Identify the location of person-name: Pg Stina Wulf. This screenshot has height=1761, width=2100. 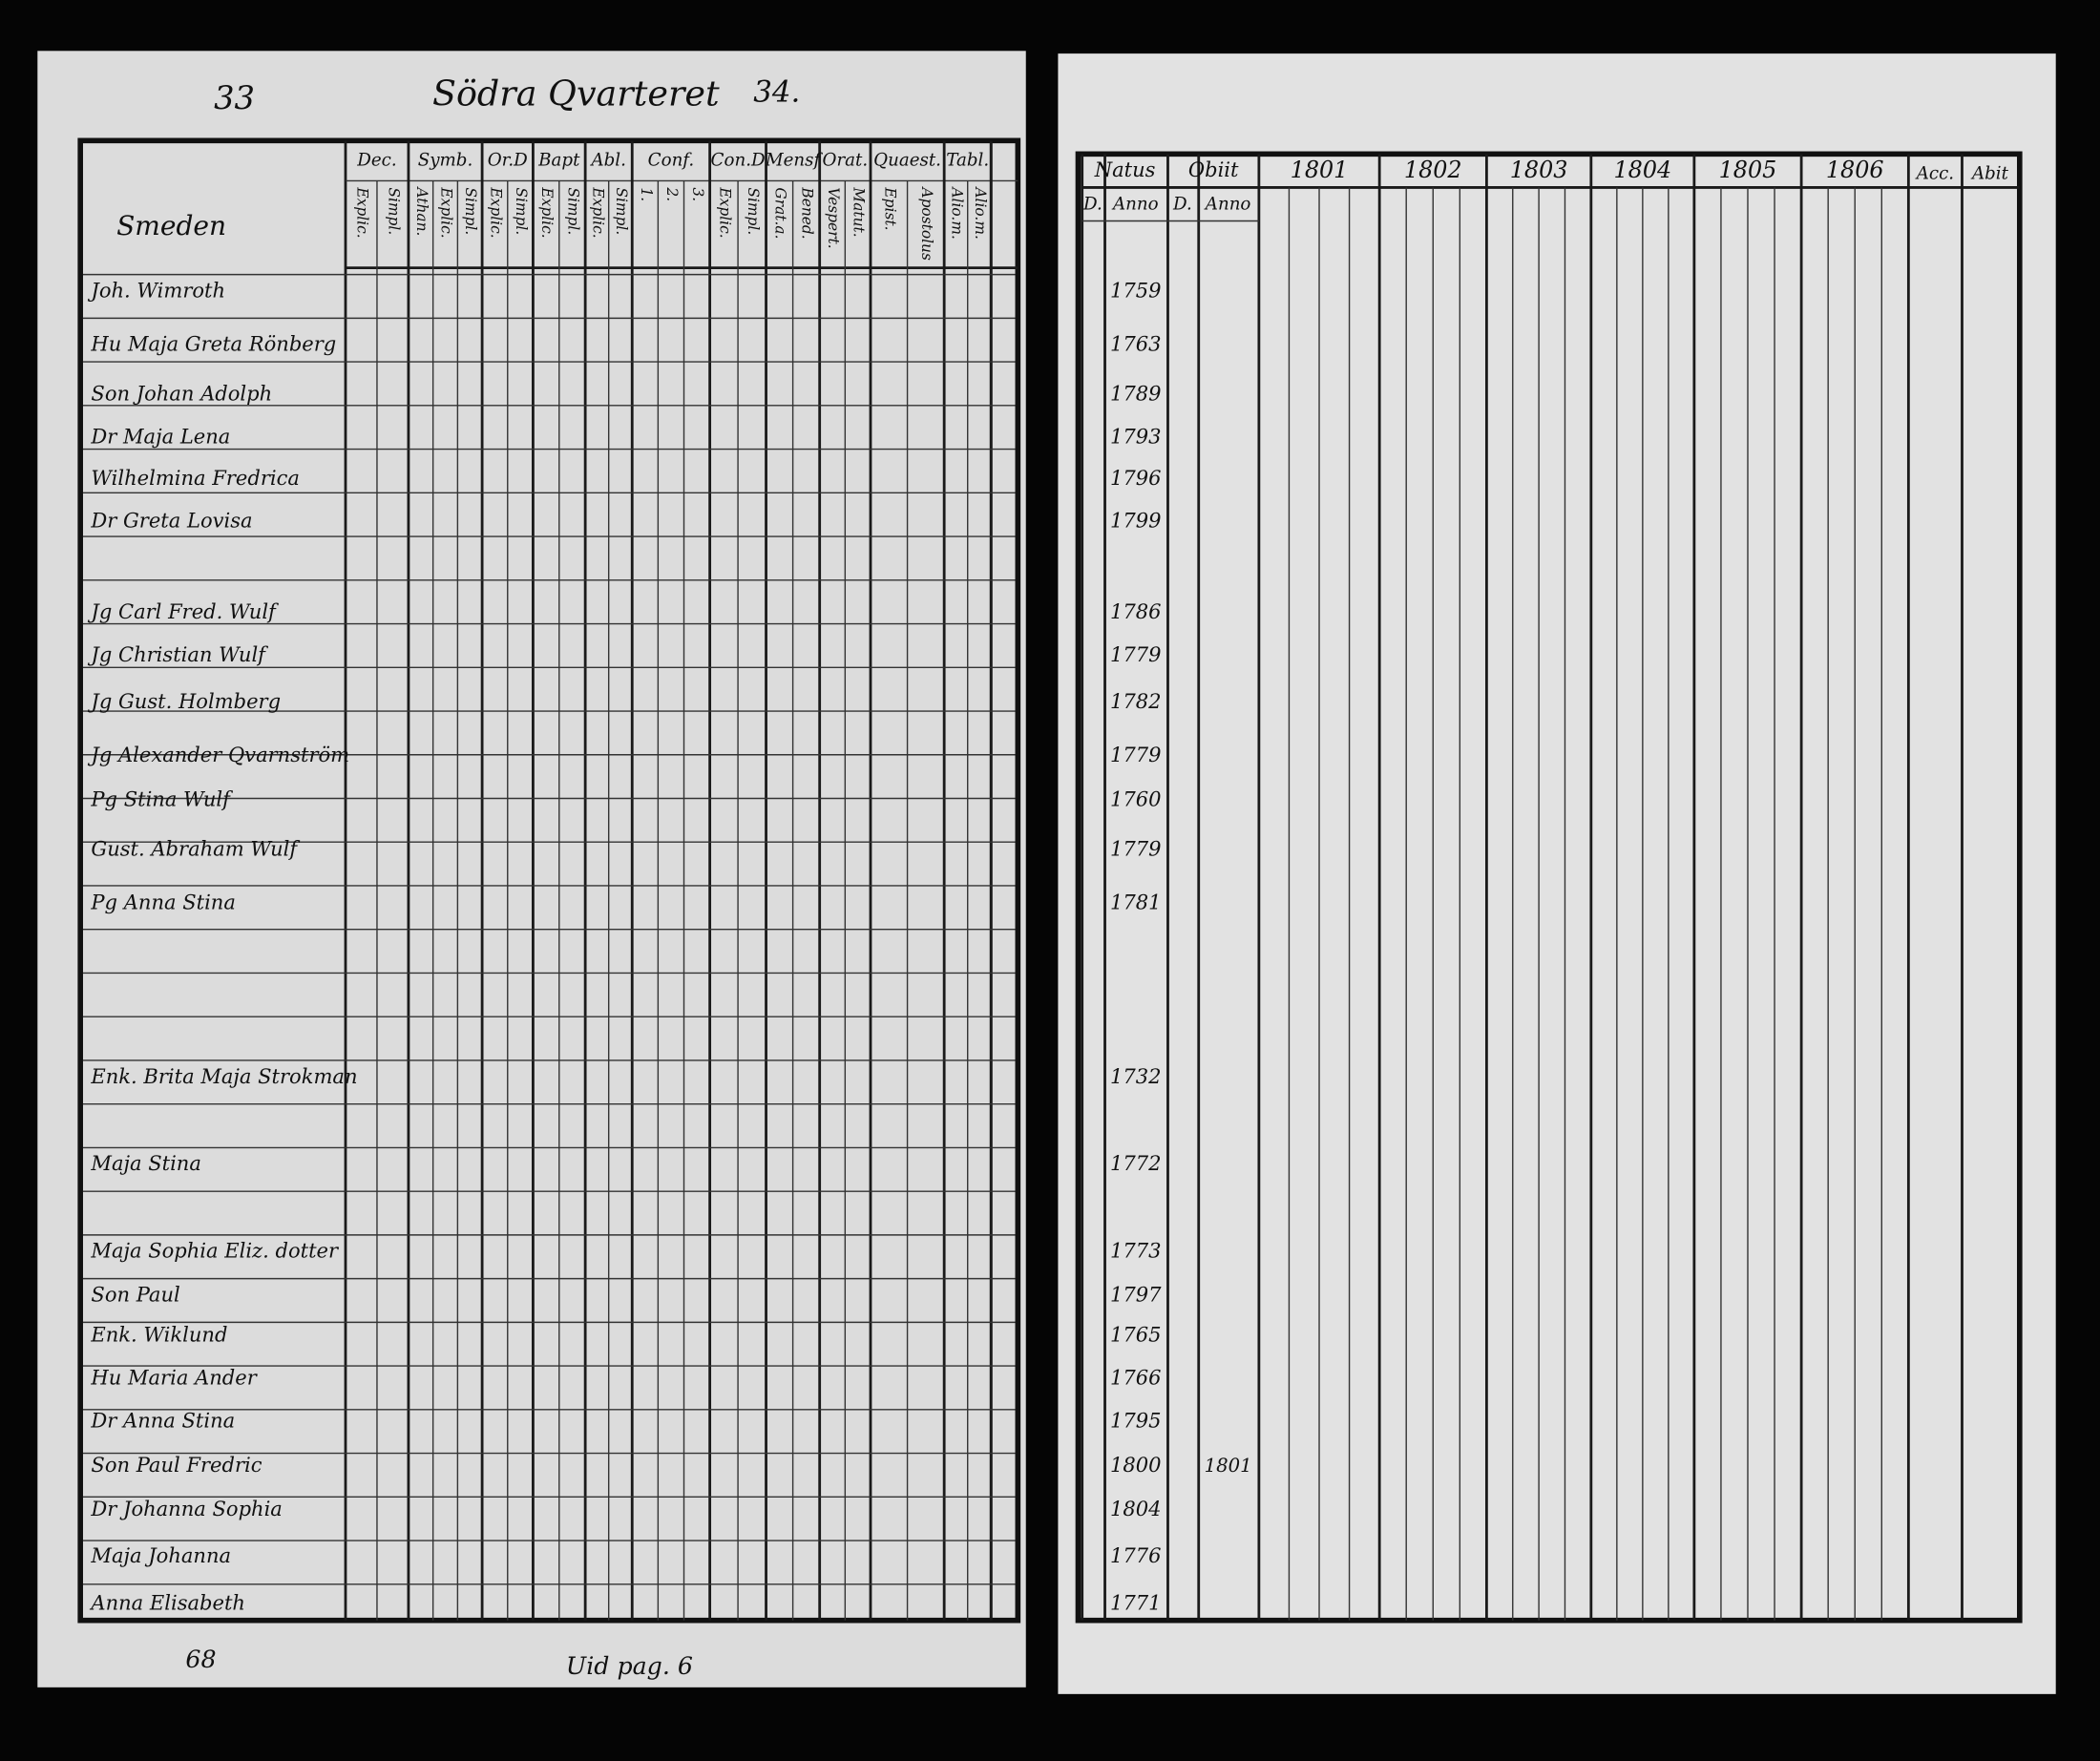
(162, 799).